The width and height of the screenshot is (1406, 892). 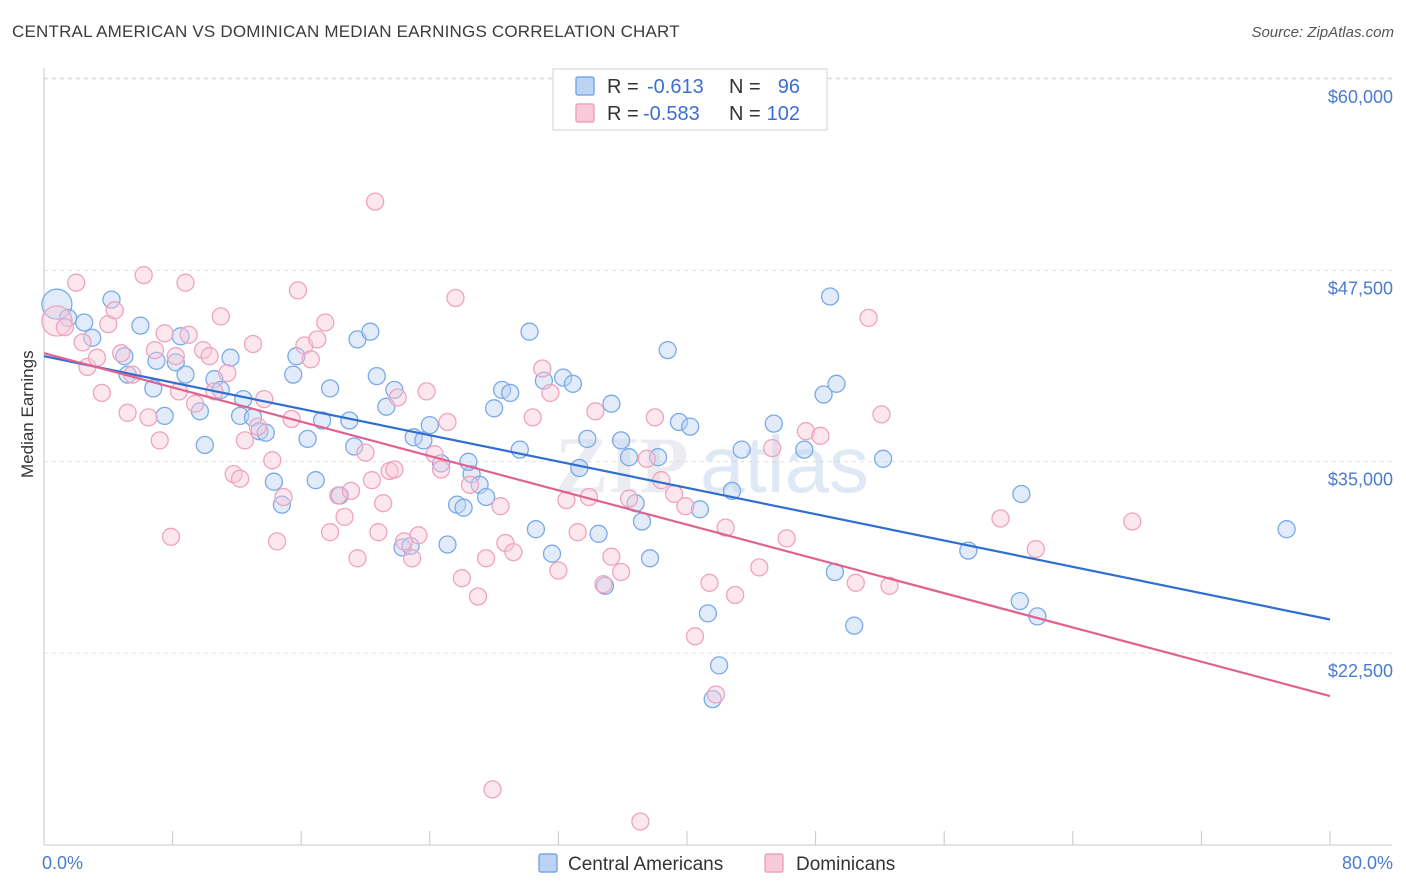 What do you see at coordinates (585, 86) in the screenshot?
I see `legend-swatch-central-americans` at bounding box center [585, 86].